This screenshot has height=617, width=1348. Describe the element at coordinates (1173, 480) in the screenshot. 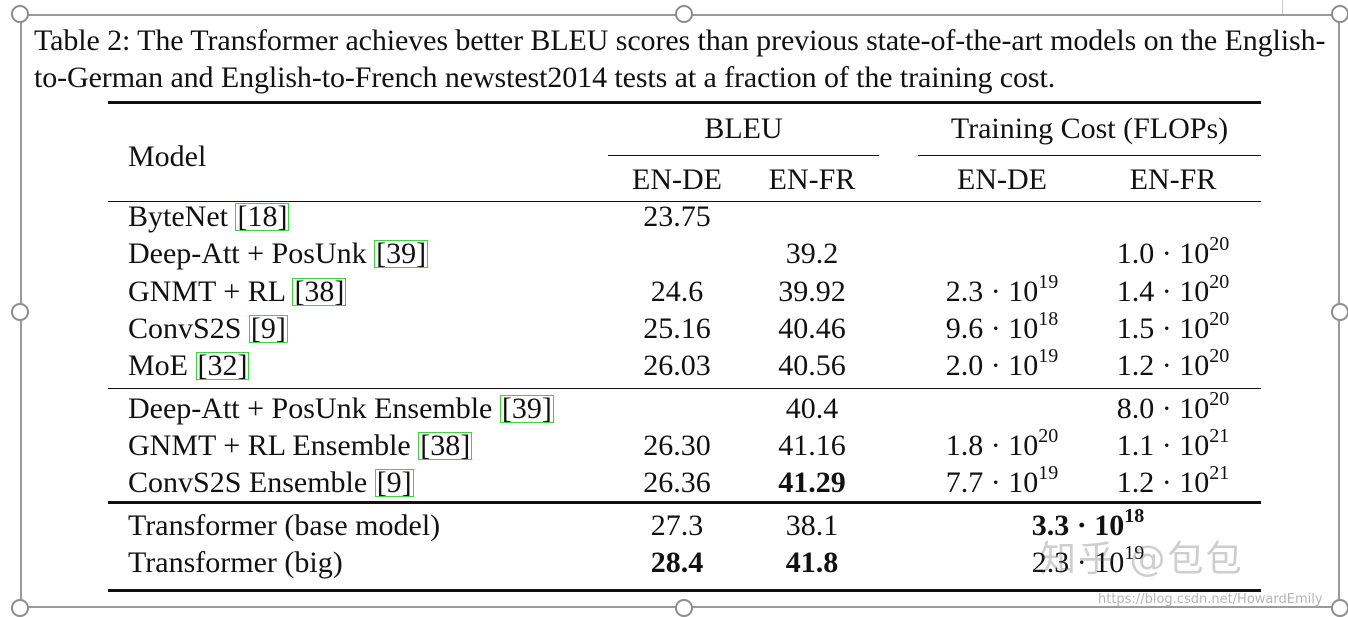

I see `cost-en-fr-value: 1.2 · 10²¹` at that location.